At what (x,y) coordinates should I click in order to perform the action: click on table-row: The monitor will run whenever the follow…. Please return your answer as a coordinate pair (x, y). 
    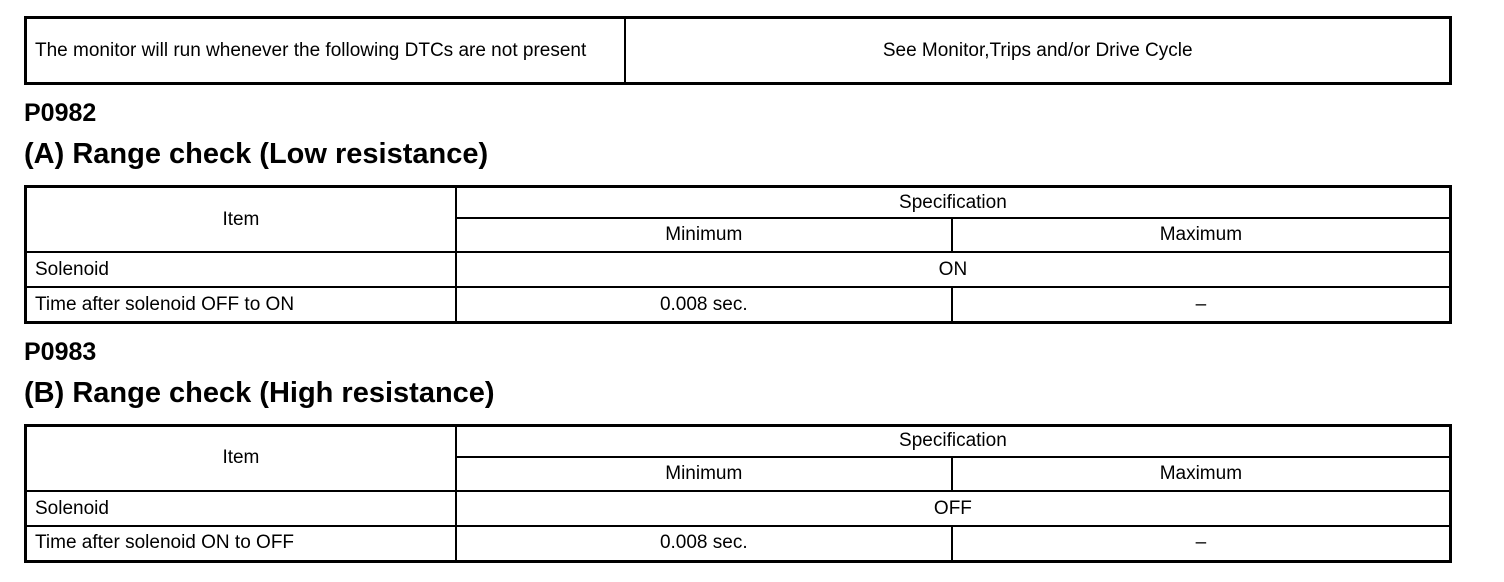
    Looking at the image, I should click on (738, 50).